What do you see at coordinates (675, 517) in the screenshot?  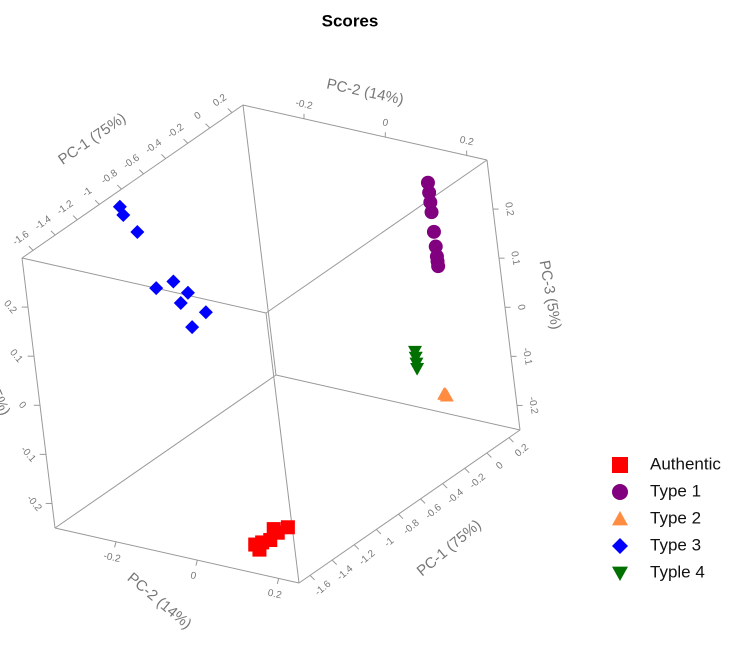 I see `legend-label: Type 2` at bounding box center [675, 517].